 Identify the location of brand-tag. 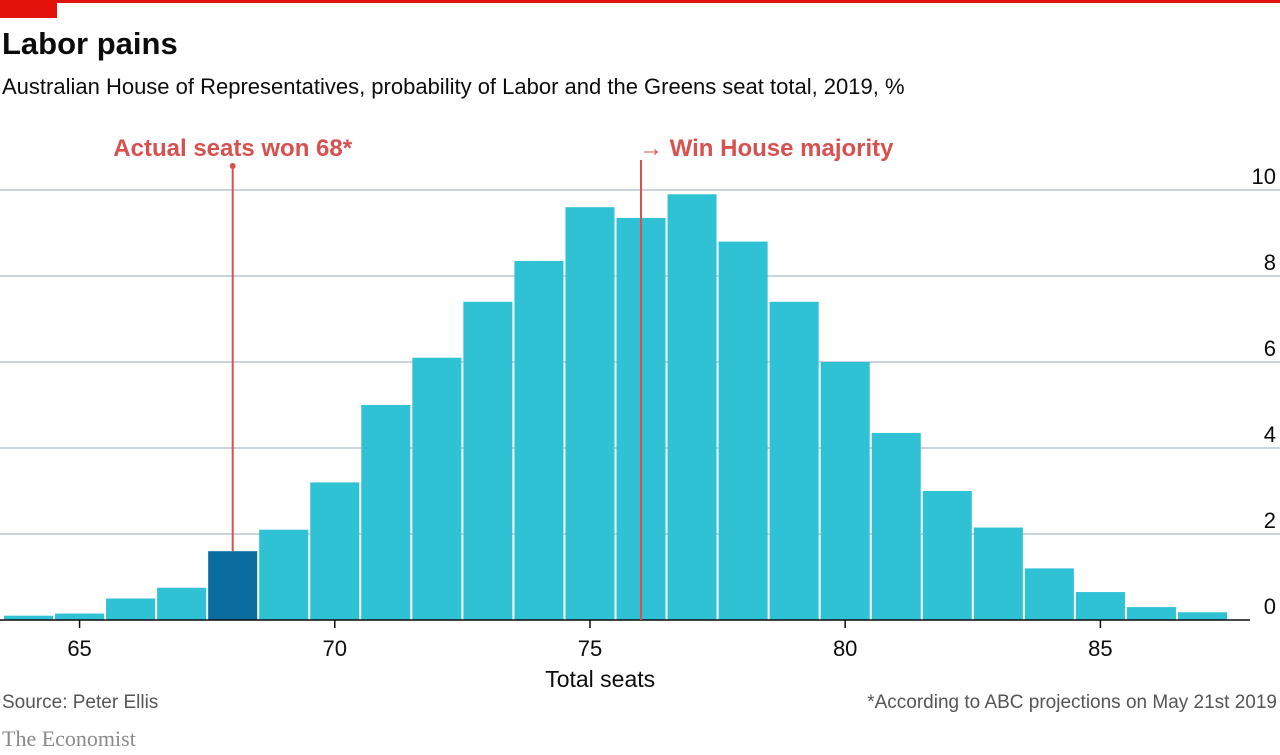
(28, 9).